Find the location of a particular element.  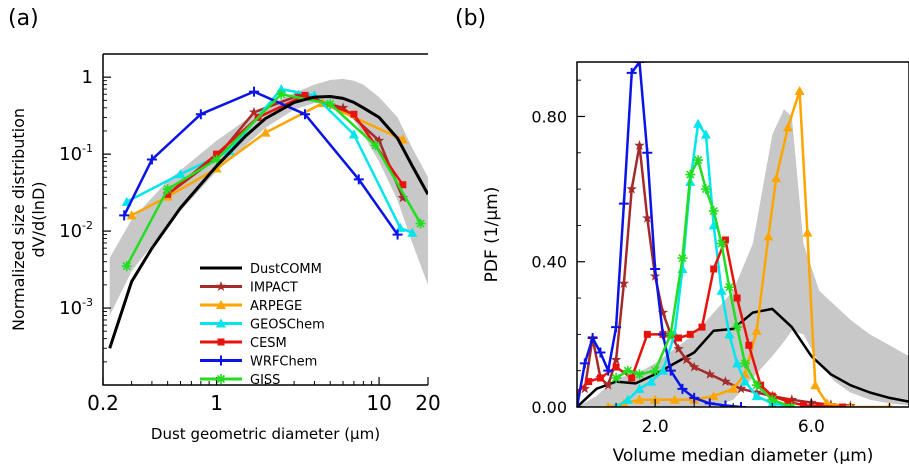

series-line-geoschem is located at coordinates (269, 160).